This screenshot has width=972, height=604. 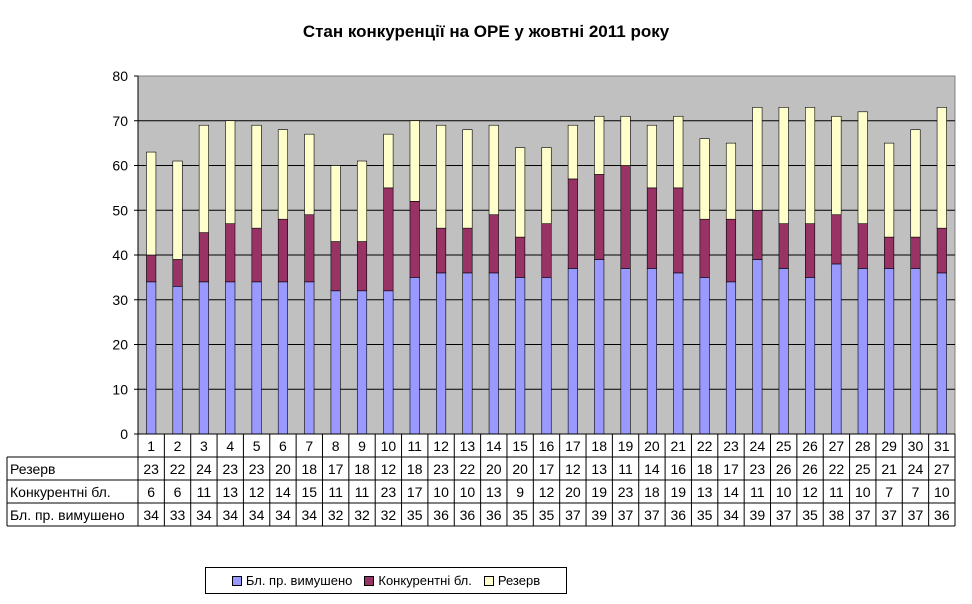 What do you see at coordinates (625, 469) in the screenshot?
I see `table-row-reserve-value: 11` at bounding box center [625, 469].